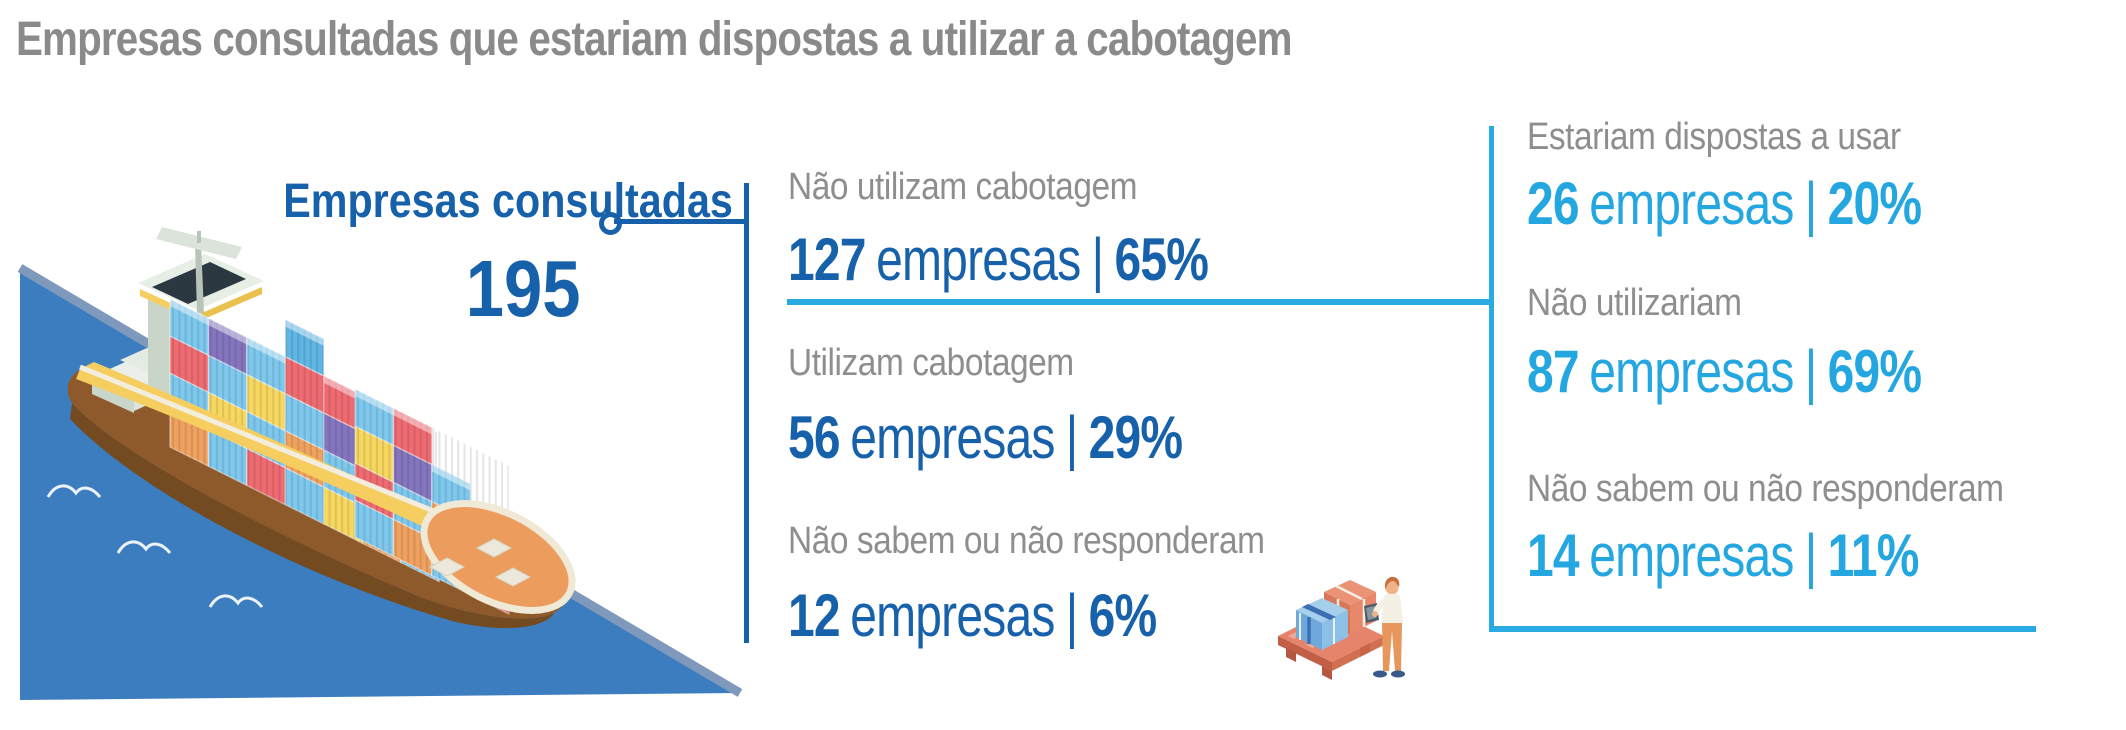 The height and width of the screenshot is (730, 2126). I want to click on right-bracket-bottom, so click(1762, 629).